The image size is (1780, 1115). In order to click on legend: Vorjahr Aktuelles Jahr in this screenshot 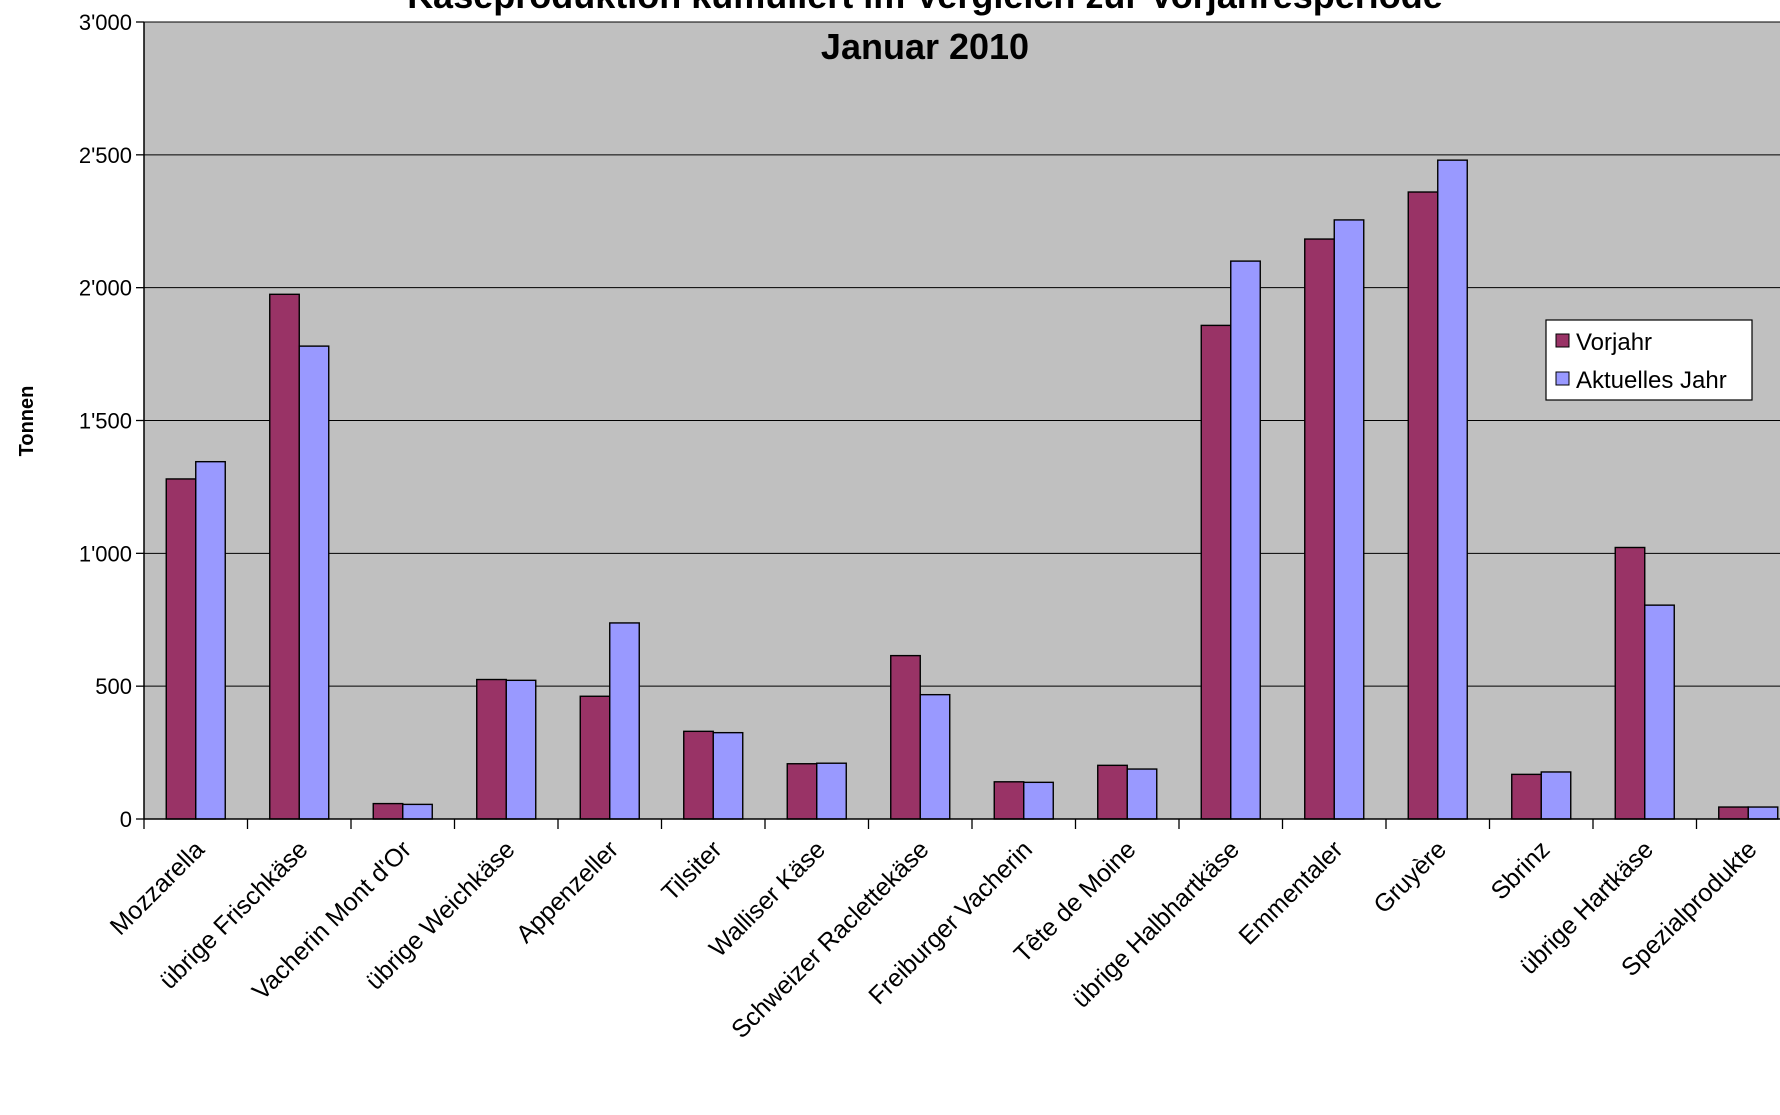, I will do `click(1649, 360)`.